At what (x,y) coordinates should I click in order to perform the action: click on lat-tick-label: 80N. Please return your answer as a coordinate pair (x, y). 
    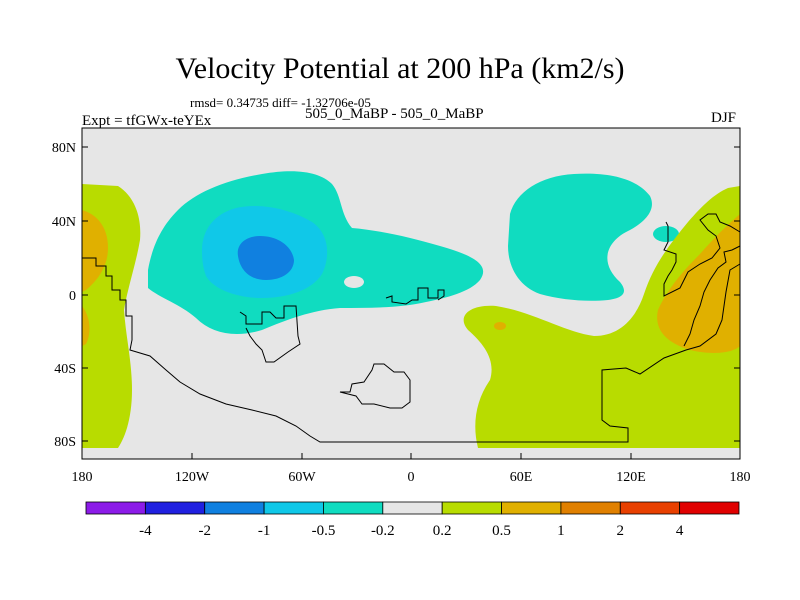
    Looking at the image, I should click on (64, 148).